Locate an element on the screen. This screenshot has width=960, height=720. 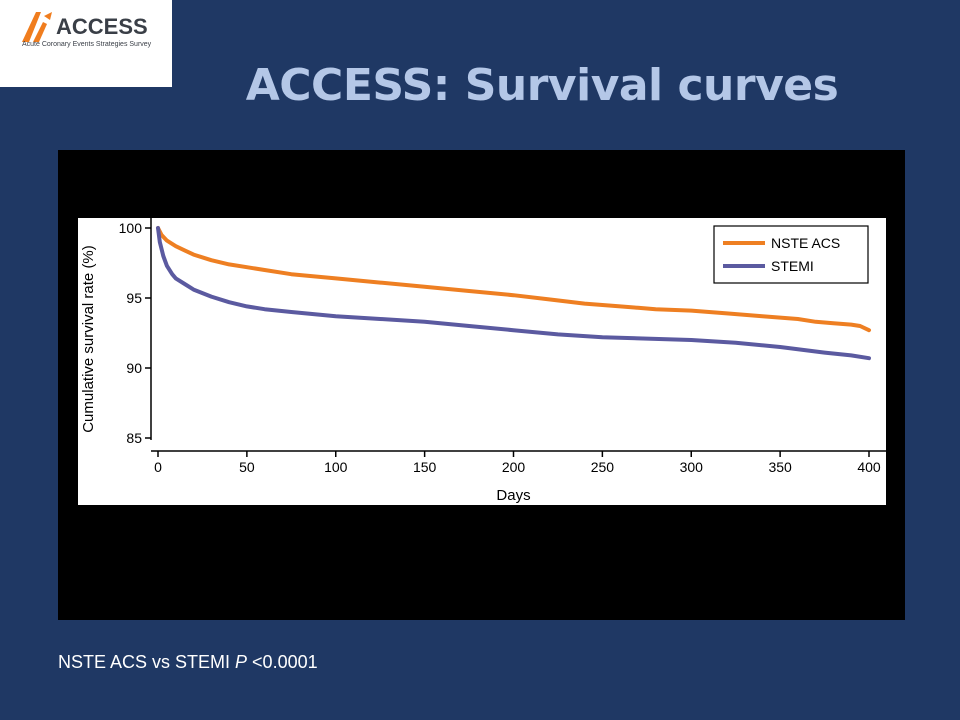
x-tick-label: 250 is located at coordinates (603, 467).